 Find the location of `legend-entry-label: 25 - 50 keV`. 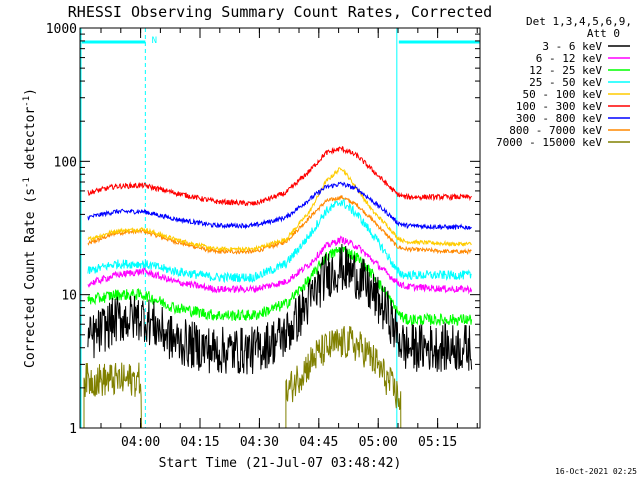

legend-entry-label: 25 - 50 keV is located at coordinates (565, 82).